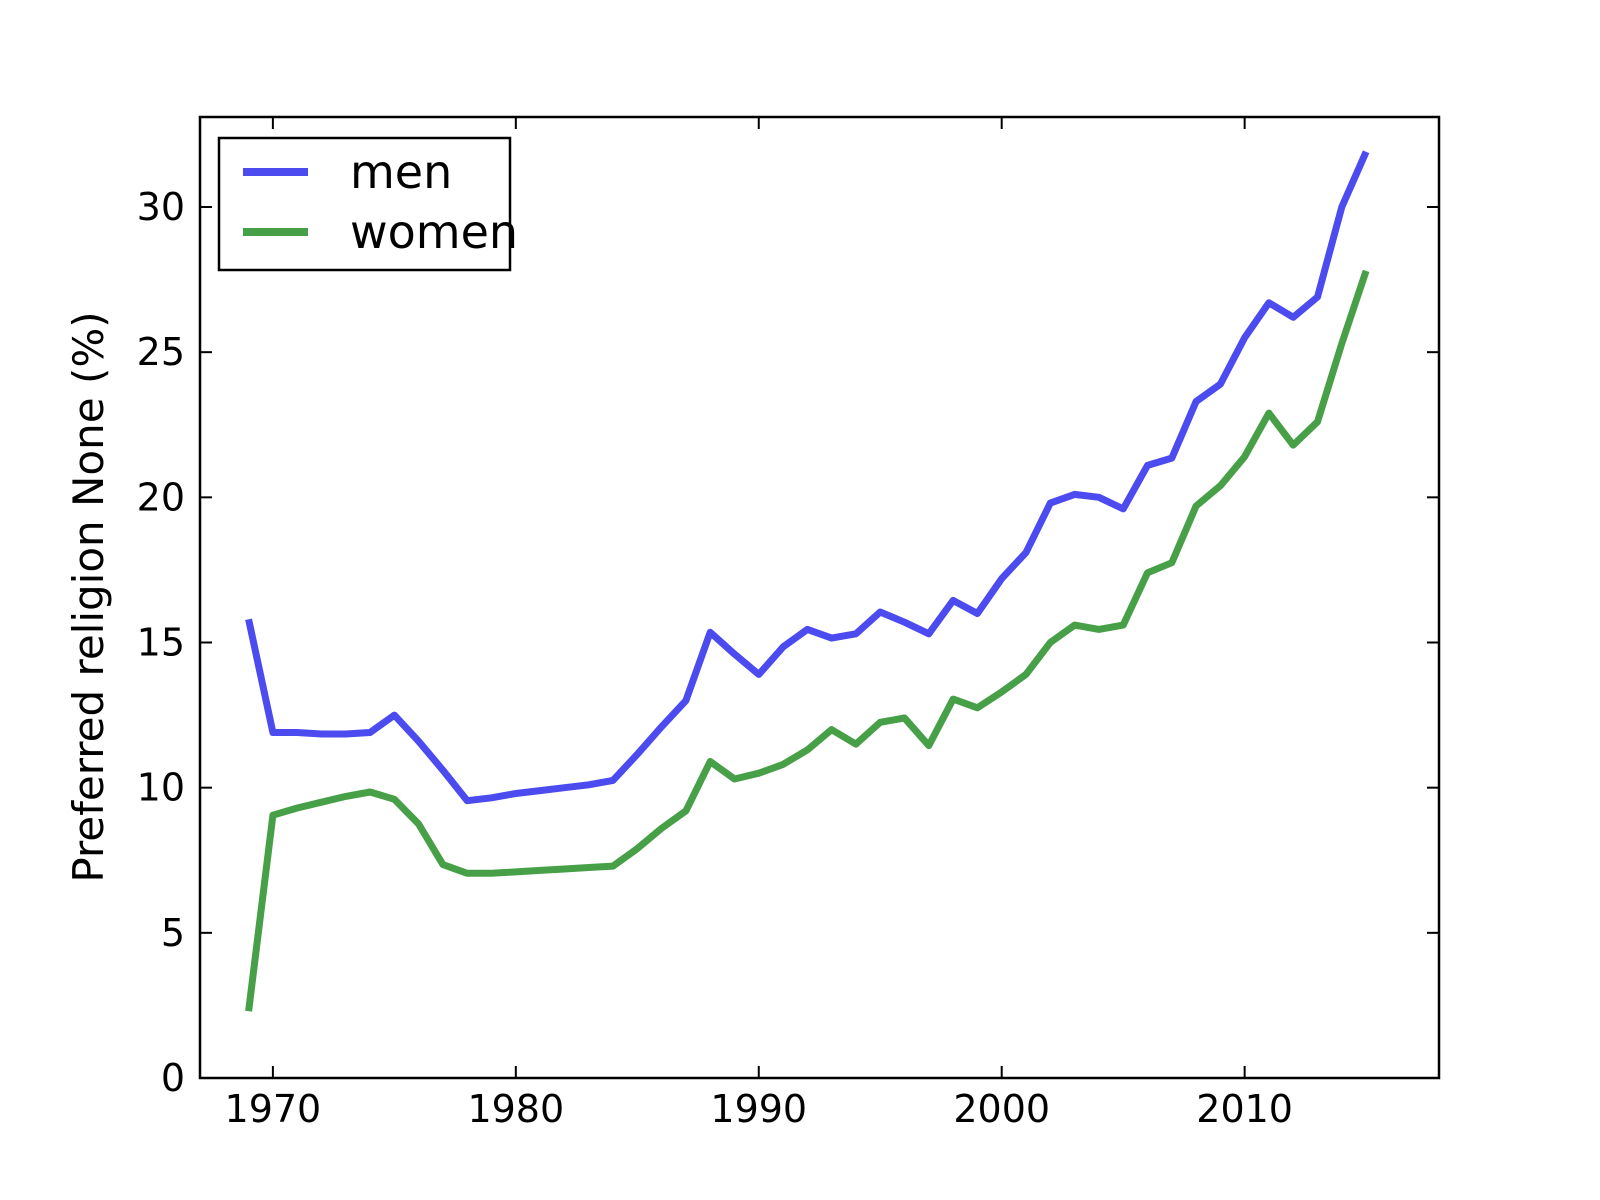 The width and height of the screenshot is (1600, 1200). Describe the element at coordinates (273, 1109) in the screenshot. I see `x-tick-label: 1970` at that location.